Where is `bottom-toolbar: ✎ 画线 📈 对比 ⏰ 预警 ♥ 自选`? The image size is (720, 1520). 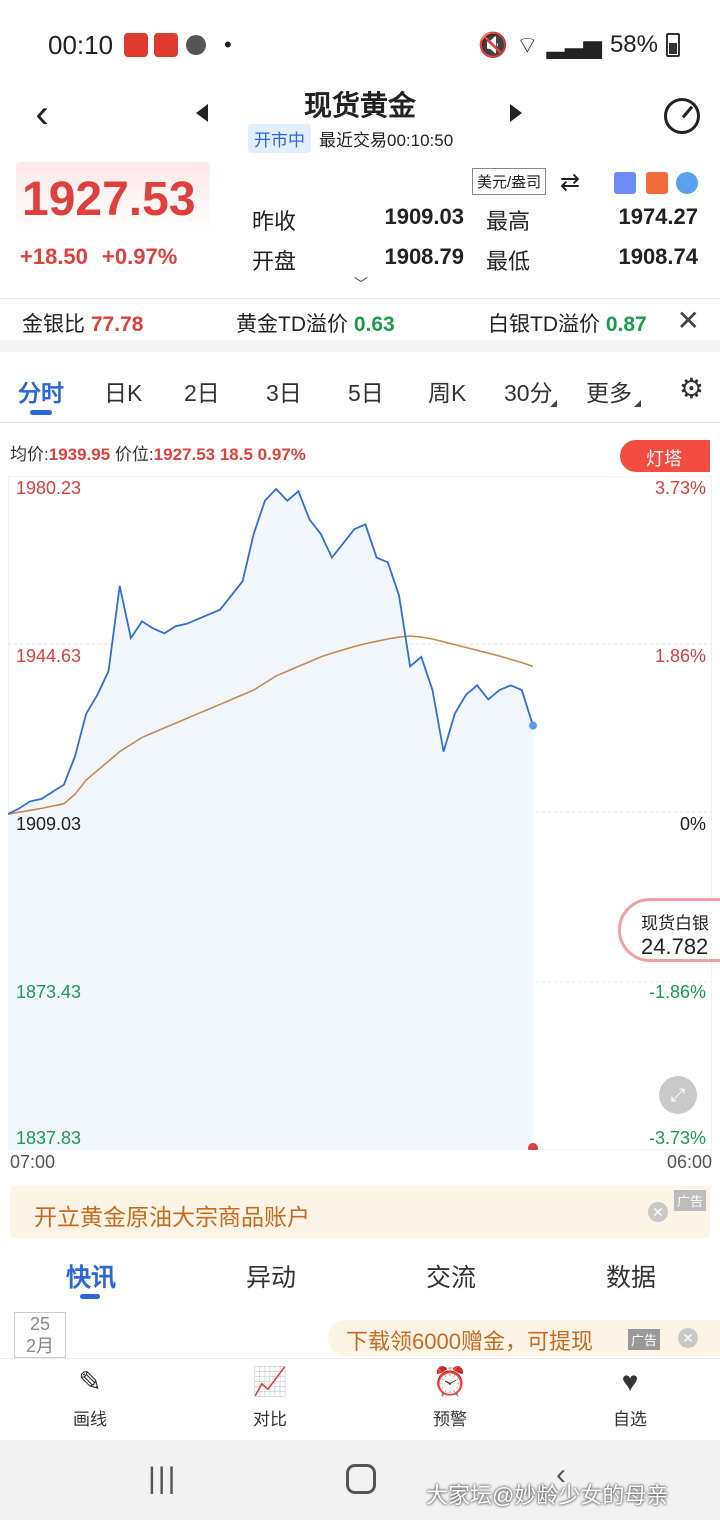 bottom-toolbar: ✎ 画线 📈 对比 ⏰ 预警 ♥ 自选 is located at coordinates (360, 1398).